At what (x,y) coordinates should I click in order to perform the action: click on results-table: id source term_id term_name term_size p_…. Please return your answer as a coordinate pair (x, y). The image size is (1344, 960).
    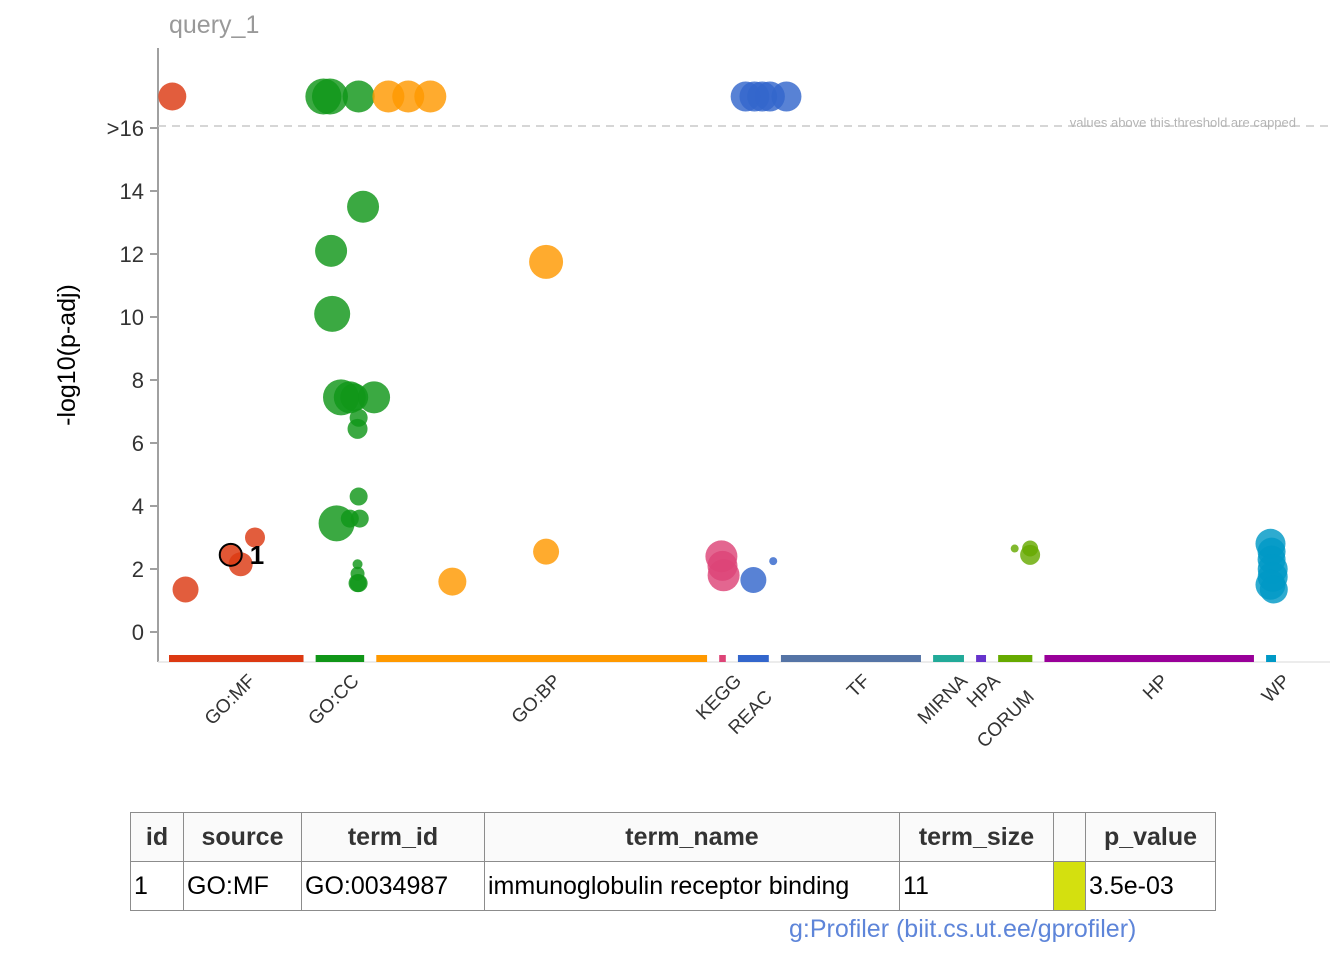
    Looking at the image, I should click on (673, 861).